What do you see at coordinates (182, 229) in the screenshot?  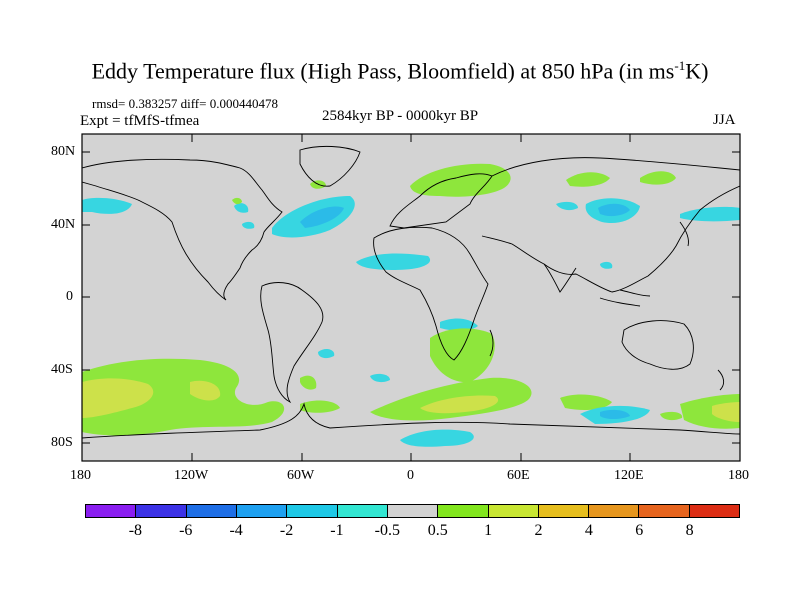 I see `coast-north-america` at bounding box center [182, 229].